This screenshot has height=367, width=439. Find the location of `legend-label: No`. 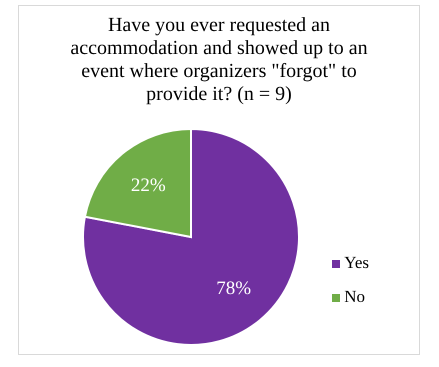

legend-label: No is located at coordinates (355, 296).